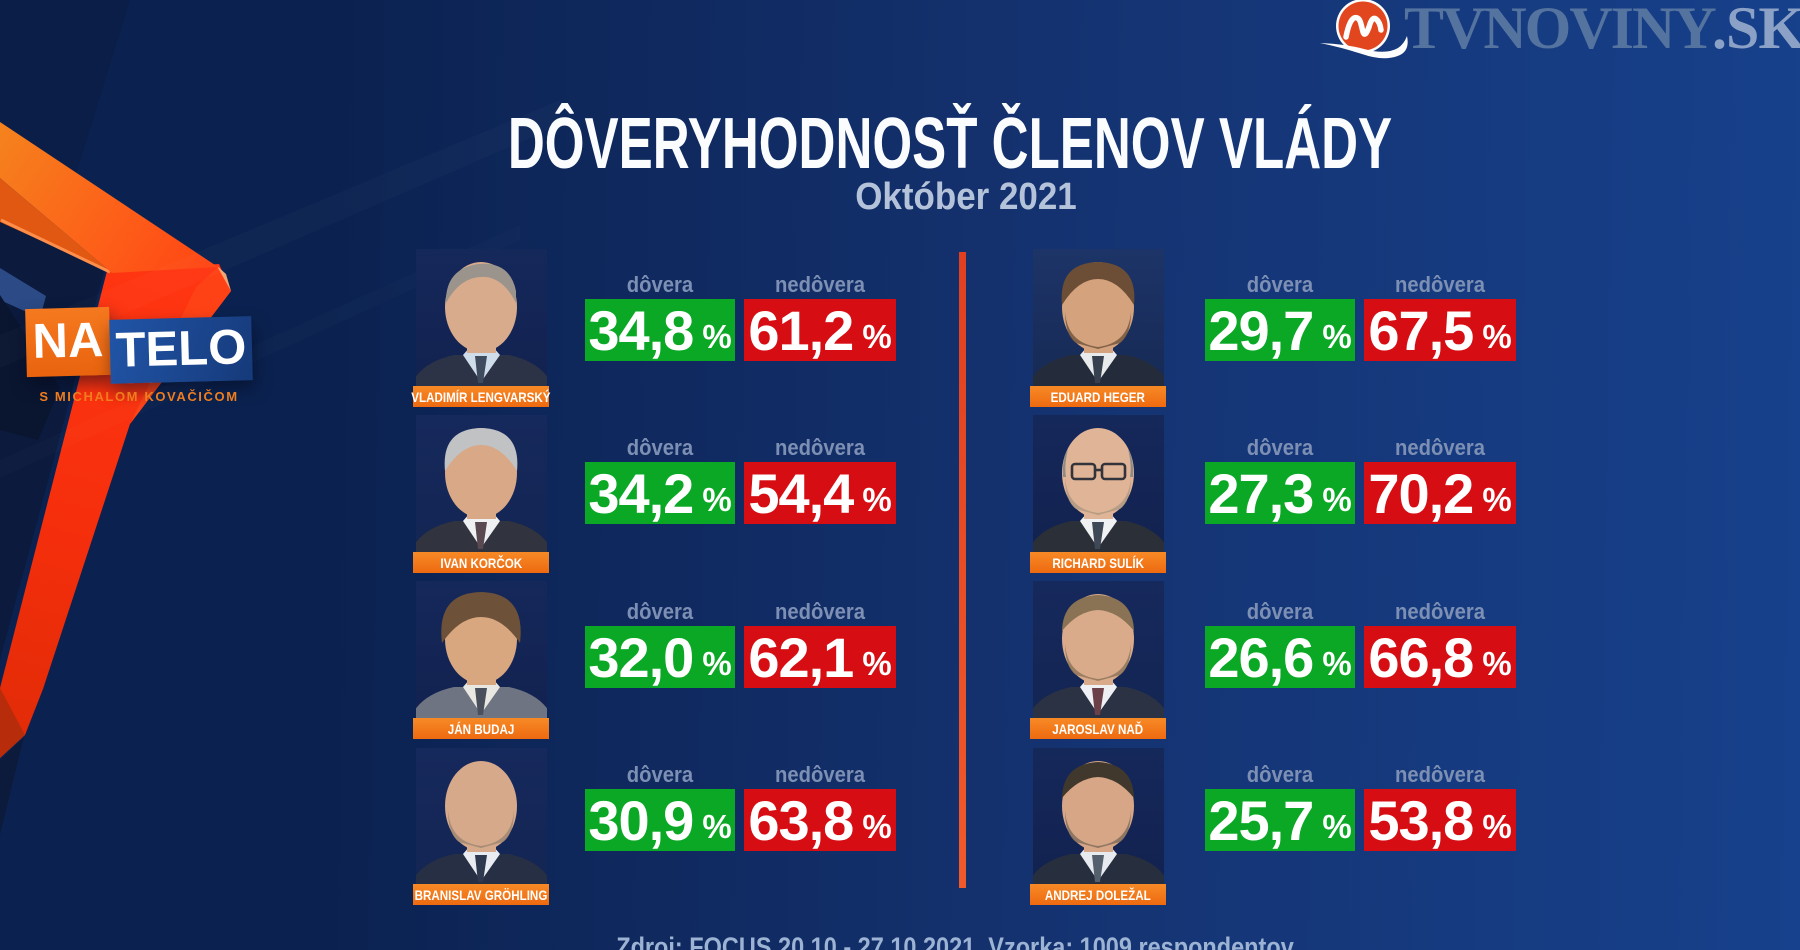 Image resolution: width=1800 pixels, height=950 pixels. What do you see at coordinates (1560, 30) in the screenshot?
I see `svg-text: TVNOVINY` at bounding box center [1560, 30].